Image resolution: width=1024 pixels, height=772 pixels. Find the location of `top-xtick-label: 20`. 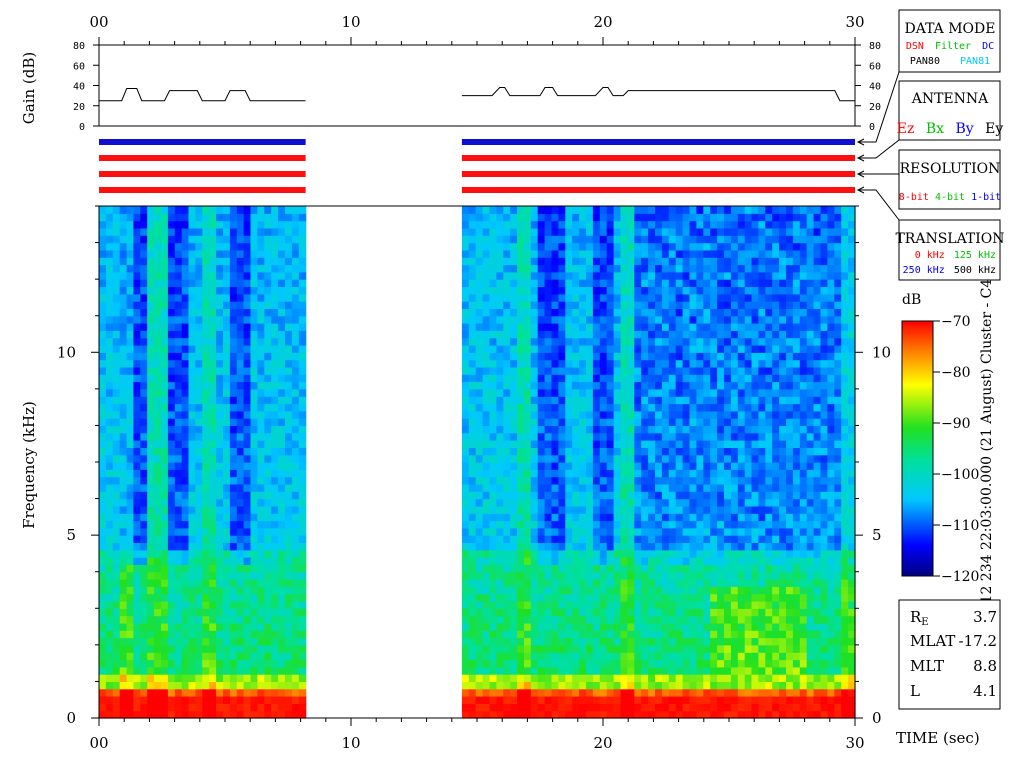

top-xtick-label: 20 is located at coordinates (602, 22).